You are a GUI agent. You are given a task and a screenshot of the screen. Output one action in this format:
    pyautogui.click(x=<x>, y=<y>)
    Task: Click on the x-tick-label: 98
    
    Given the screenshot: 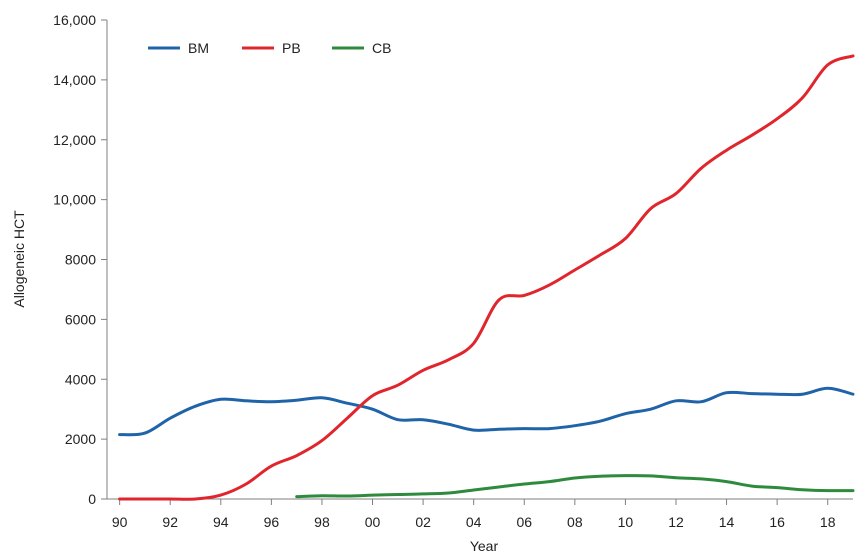 What is the action you would take?
    pyautogui.click(x=322, y=522)
    